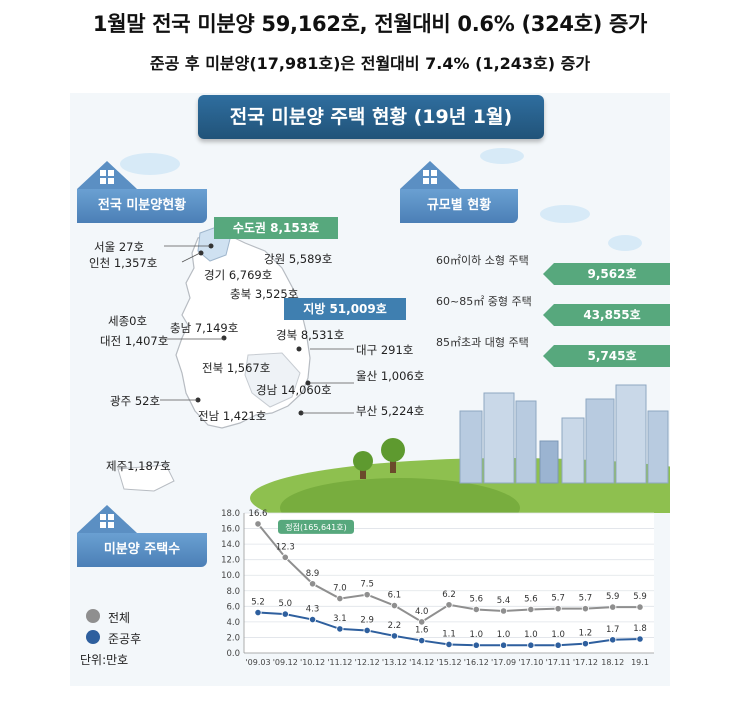  Describe the element at coordinates (476, 662) in the screenshot. I see `x-tick-label: '16.12` at that location.